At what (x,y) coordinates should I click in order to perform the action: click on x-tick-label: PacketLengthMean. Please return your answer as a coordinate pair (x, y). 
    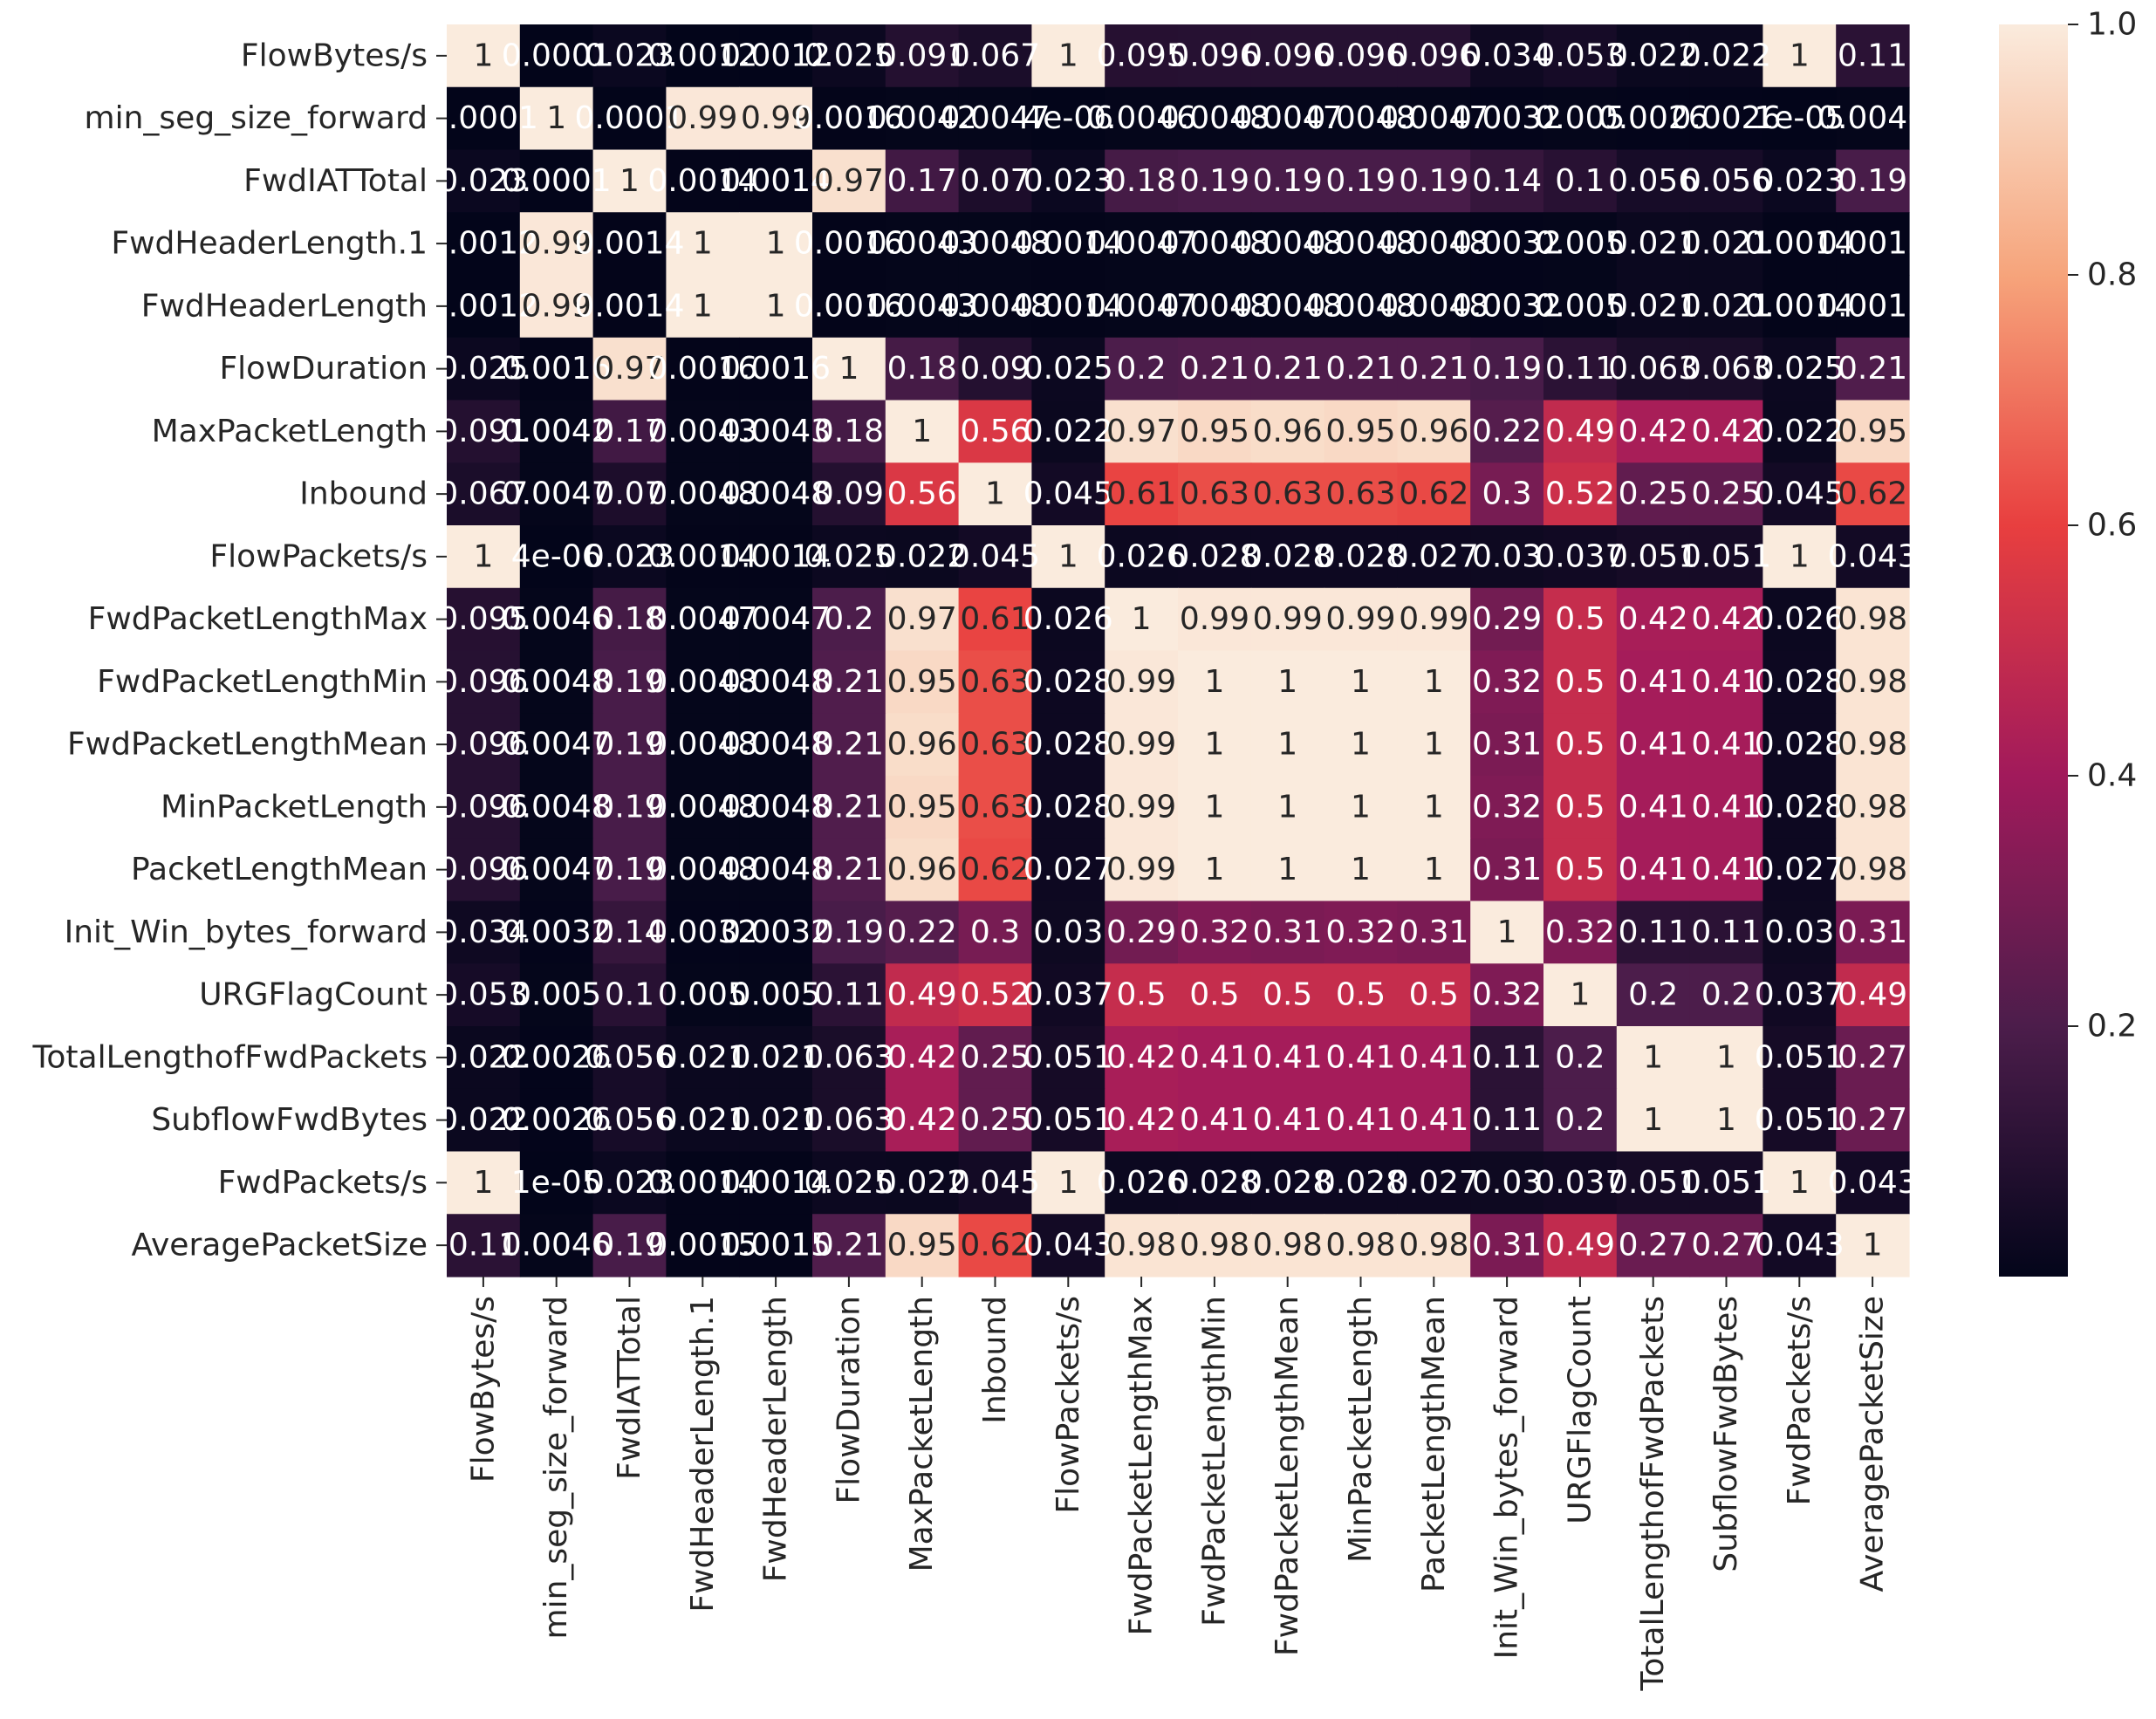
    Looking at the image, I should click on (1434, 1444).